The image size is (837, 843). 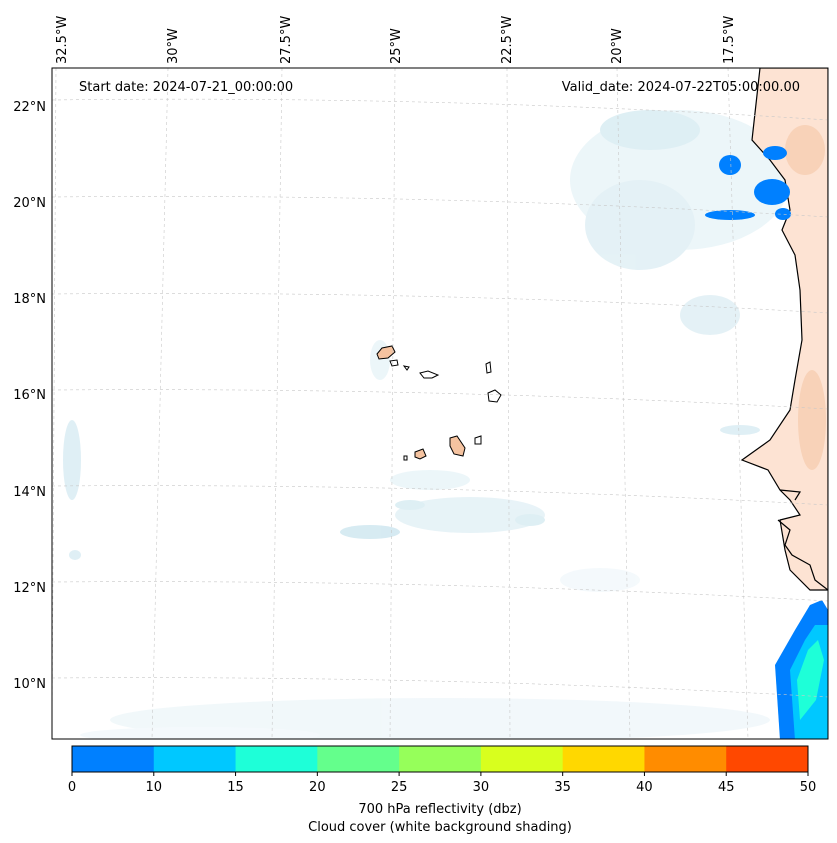 I want to click on colorbar-frame, so click(x=440, y=759).